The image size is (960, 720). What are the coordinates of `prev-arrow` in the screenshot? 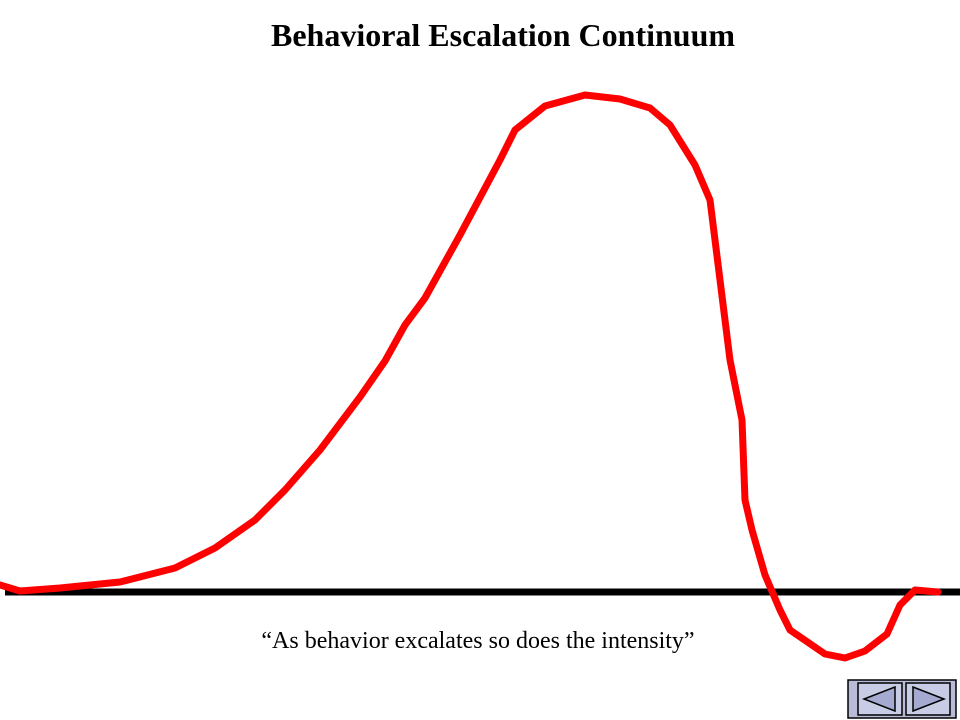 It's located at (878, 699).